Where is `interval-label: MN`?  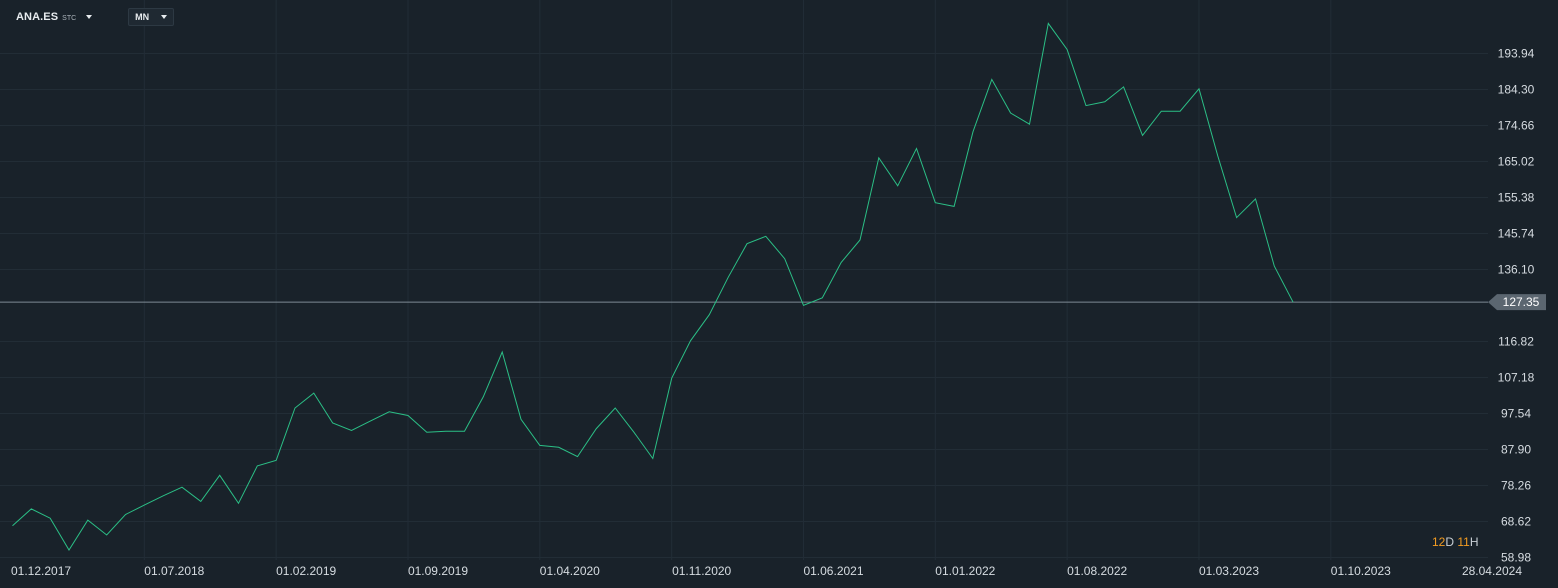
interval-label: MN is located at coordinates (142, 17).